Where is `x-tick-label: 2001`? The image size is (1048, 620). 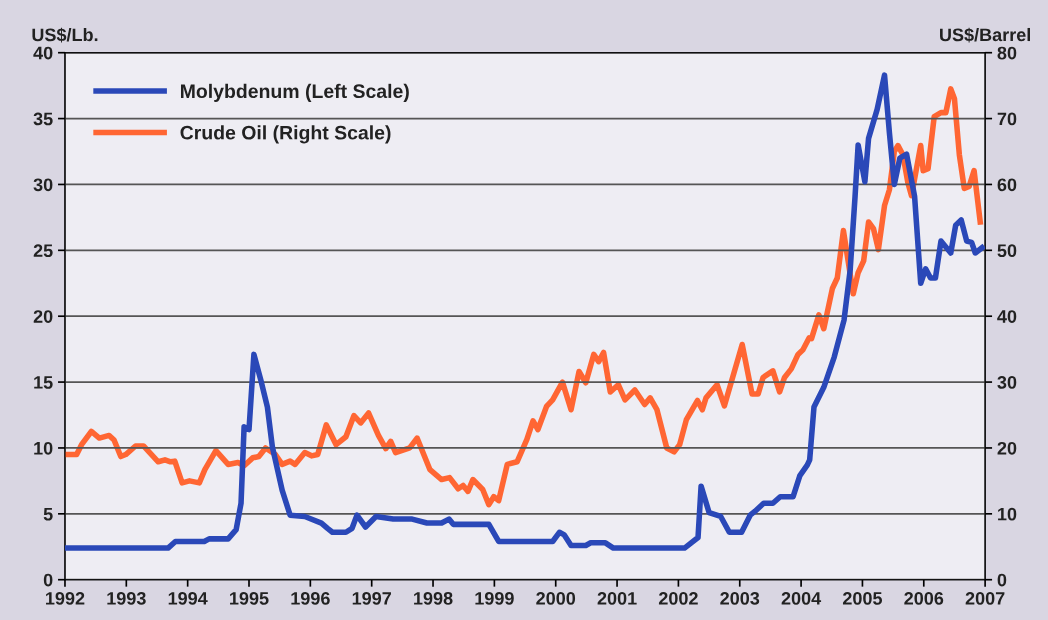 x-tick-label: 2001 is located at coordinates (617, 598).